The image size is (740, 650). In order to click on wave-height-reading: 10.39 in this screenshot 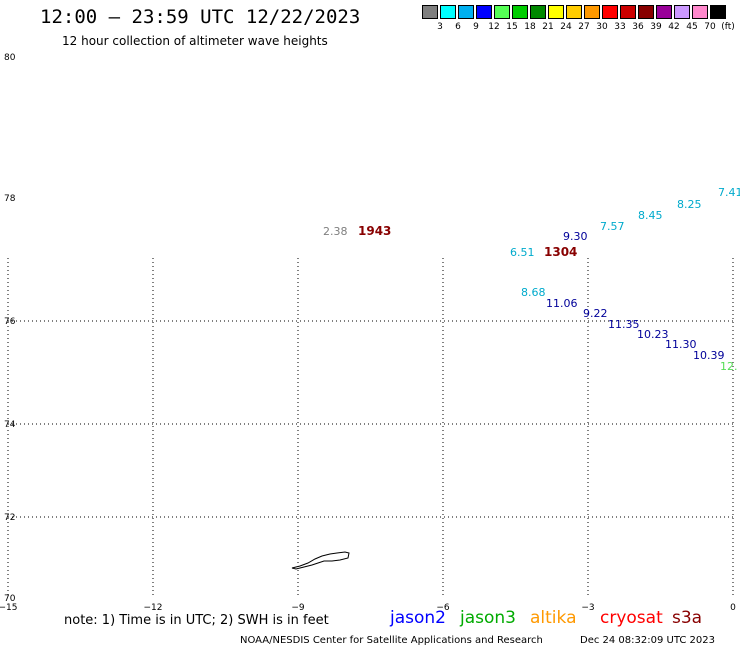, I will do `click(709, 355)`.